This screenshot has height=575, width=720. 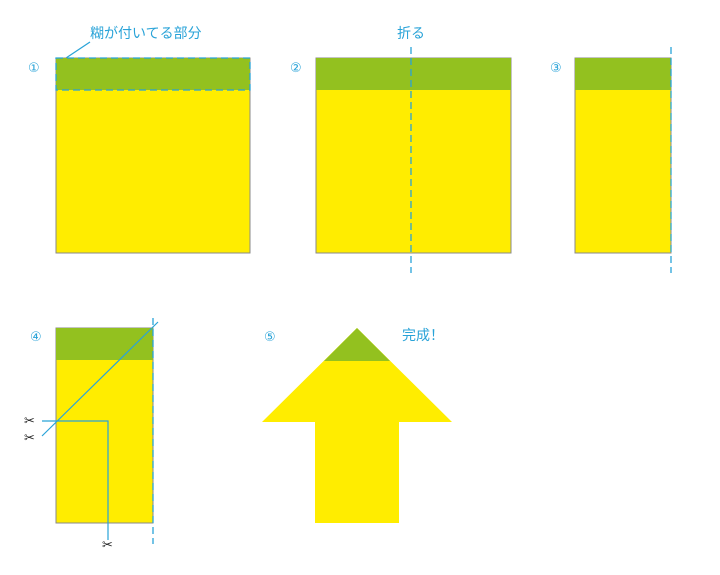 I want to click on step-4-sheet, so click(x=104, y=425).